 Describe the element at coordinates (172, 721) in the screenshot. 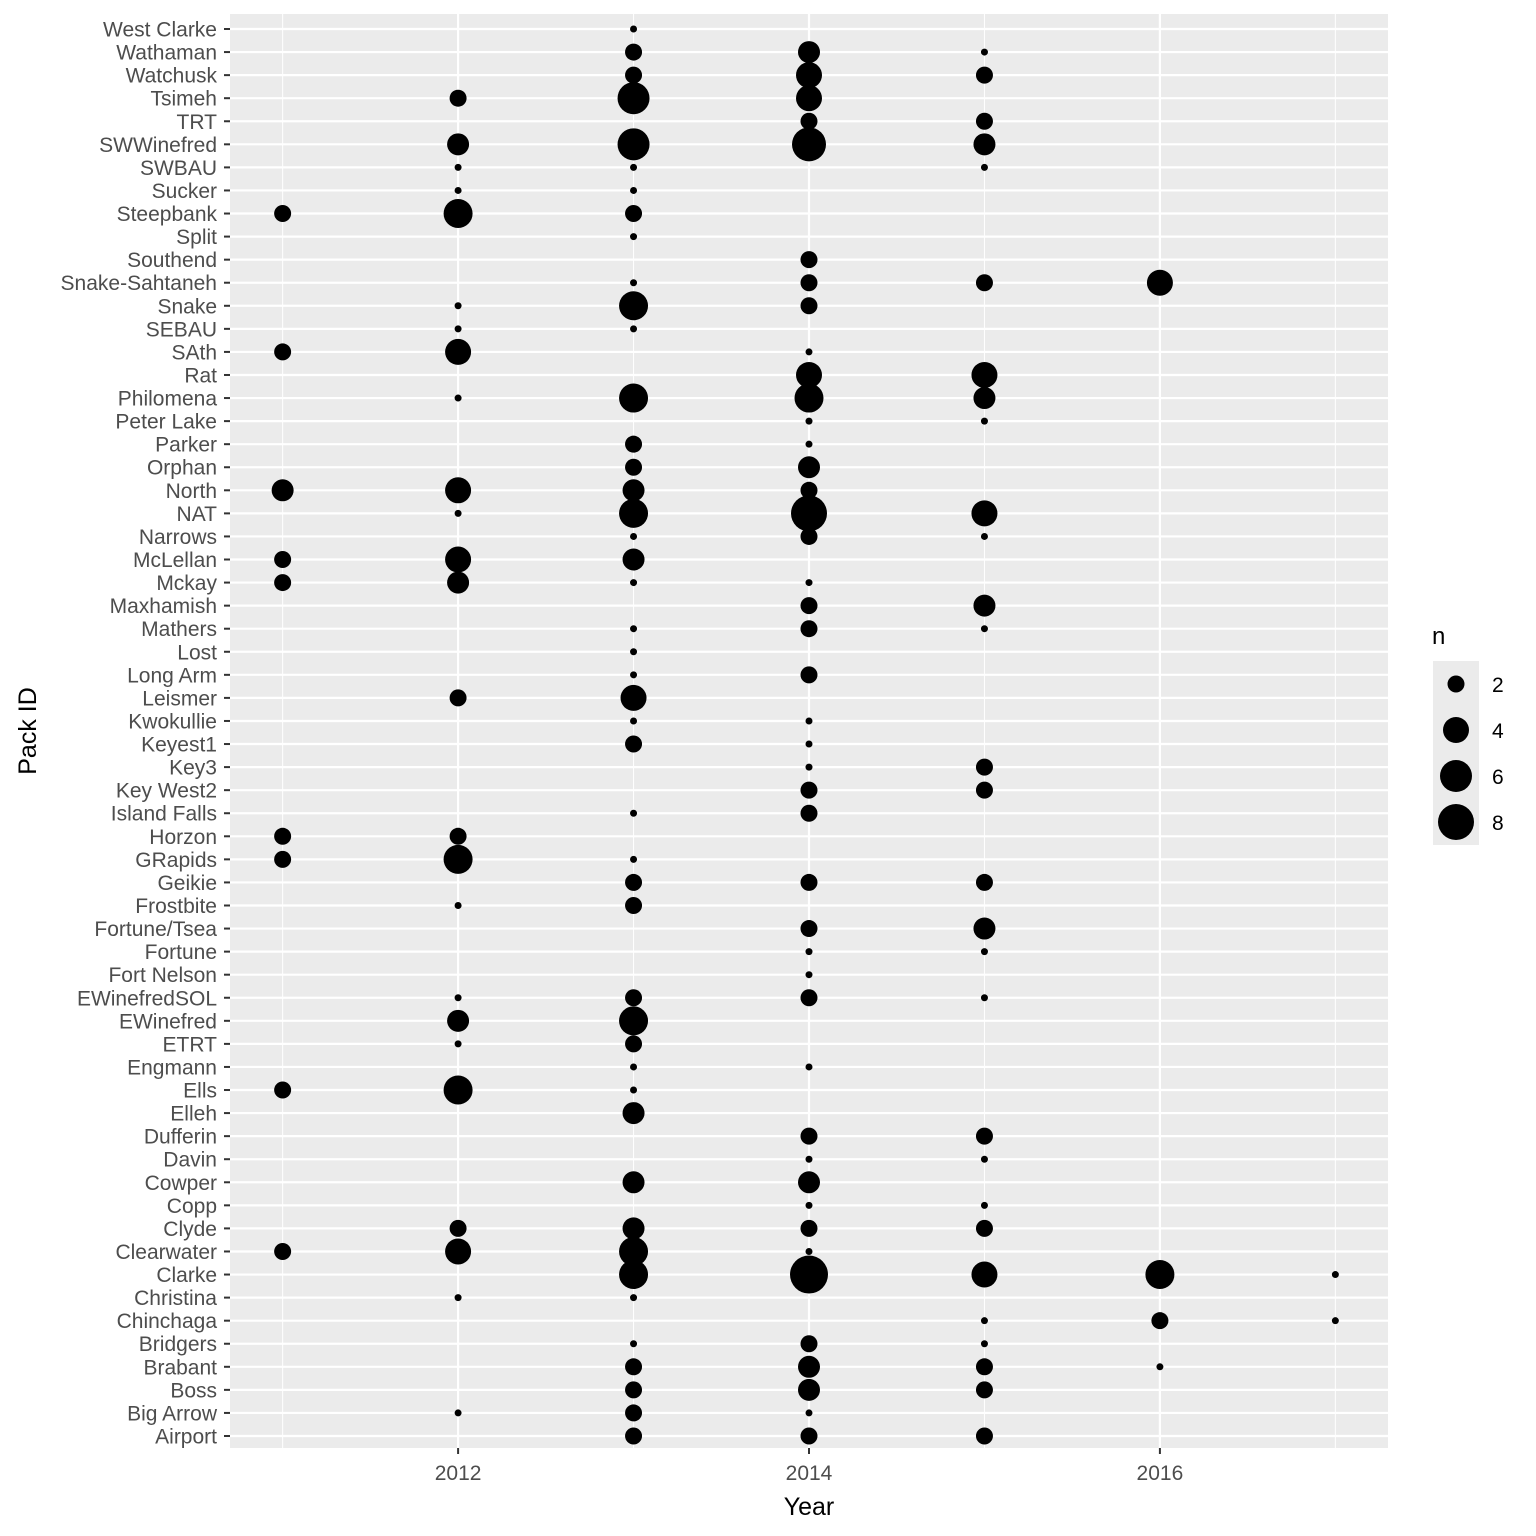

I see `y-tick-label: Kwokullie` at that location.